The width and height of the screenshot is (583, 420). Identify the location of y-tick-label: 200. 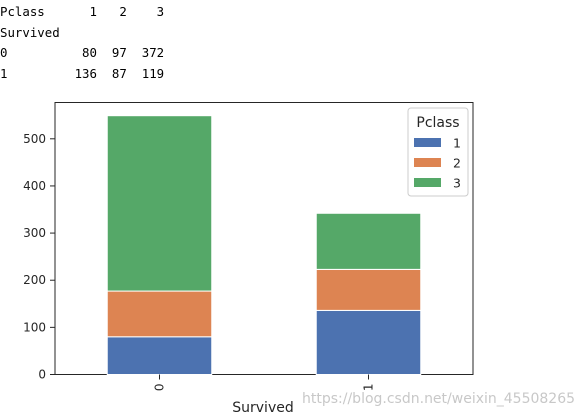
(34, 280).